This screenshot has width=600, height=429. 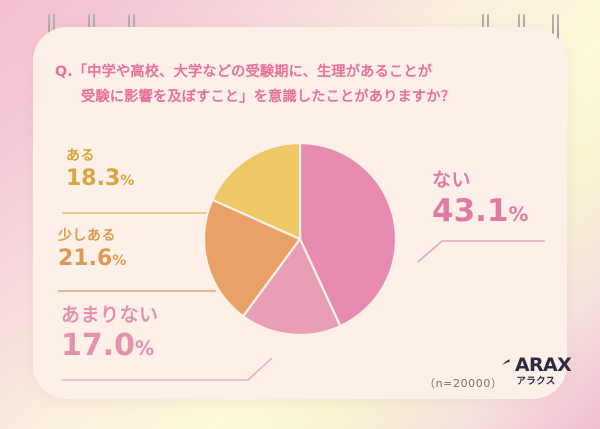 What do you see at coordinates (480, 210) in the screenshot?
I see `slice-label-nai-value: 43.1%` at bounding box center [480, 210].